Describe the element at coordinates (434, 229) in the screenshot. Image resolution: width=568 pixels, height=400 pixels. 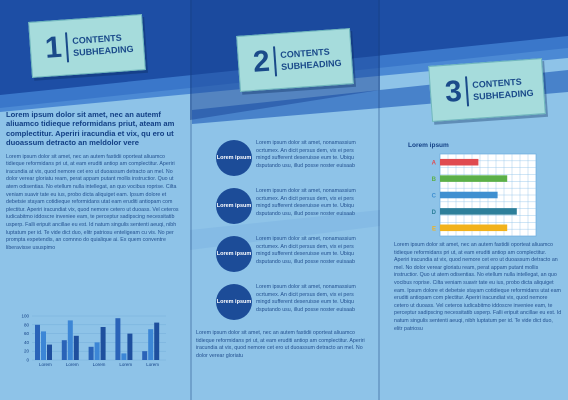
I see `category-label: E` at that location.